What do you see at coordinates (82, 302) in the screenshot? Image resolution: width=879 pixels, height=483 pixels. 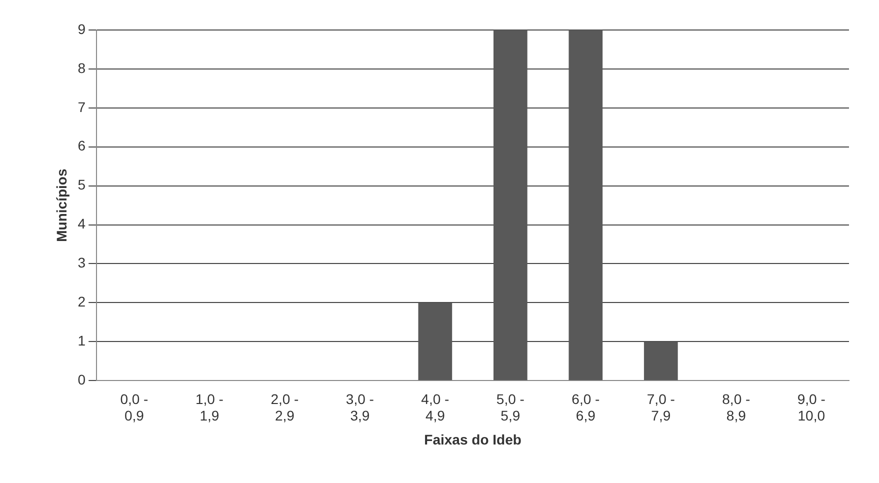 I see `y-tick-label: 2` at bounding box center [82, 302].